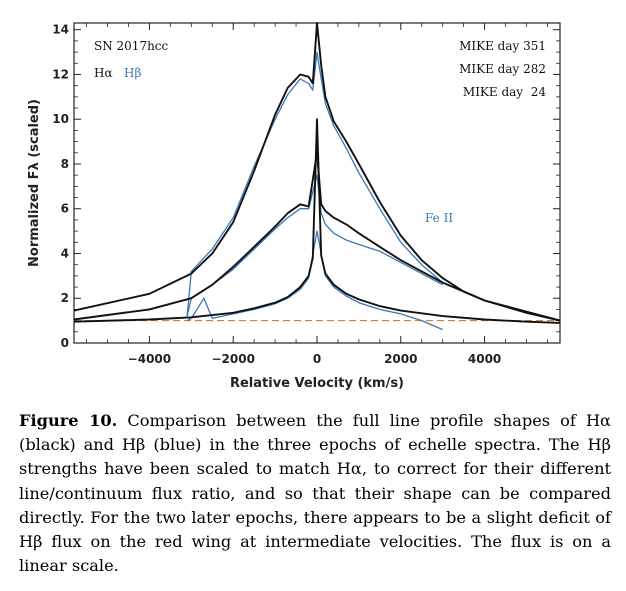  Describe the element at coordinates (400, 359) in the screenshot. I see `x-tick-label: 2000` at that location.